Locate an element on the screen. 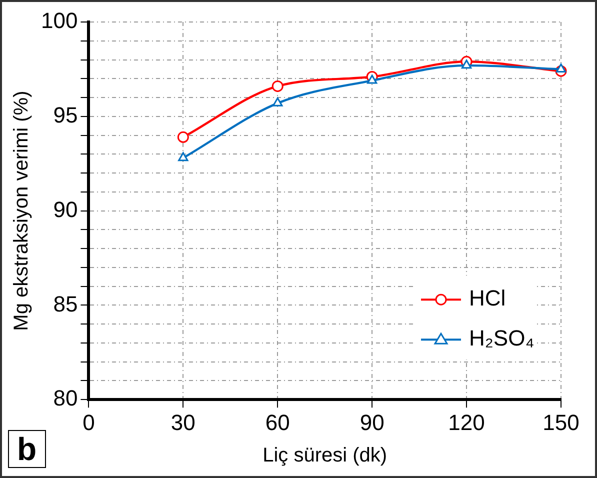  x-tick-label: 60 is located at coordinates (277, 422).